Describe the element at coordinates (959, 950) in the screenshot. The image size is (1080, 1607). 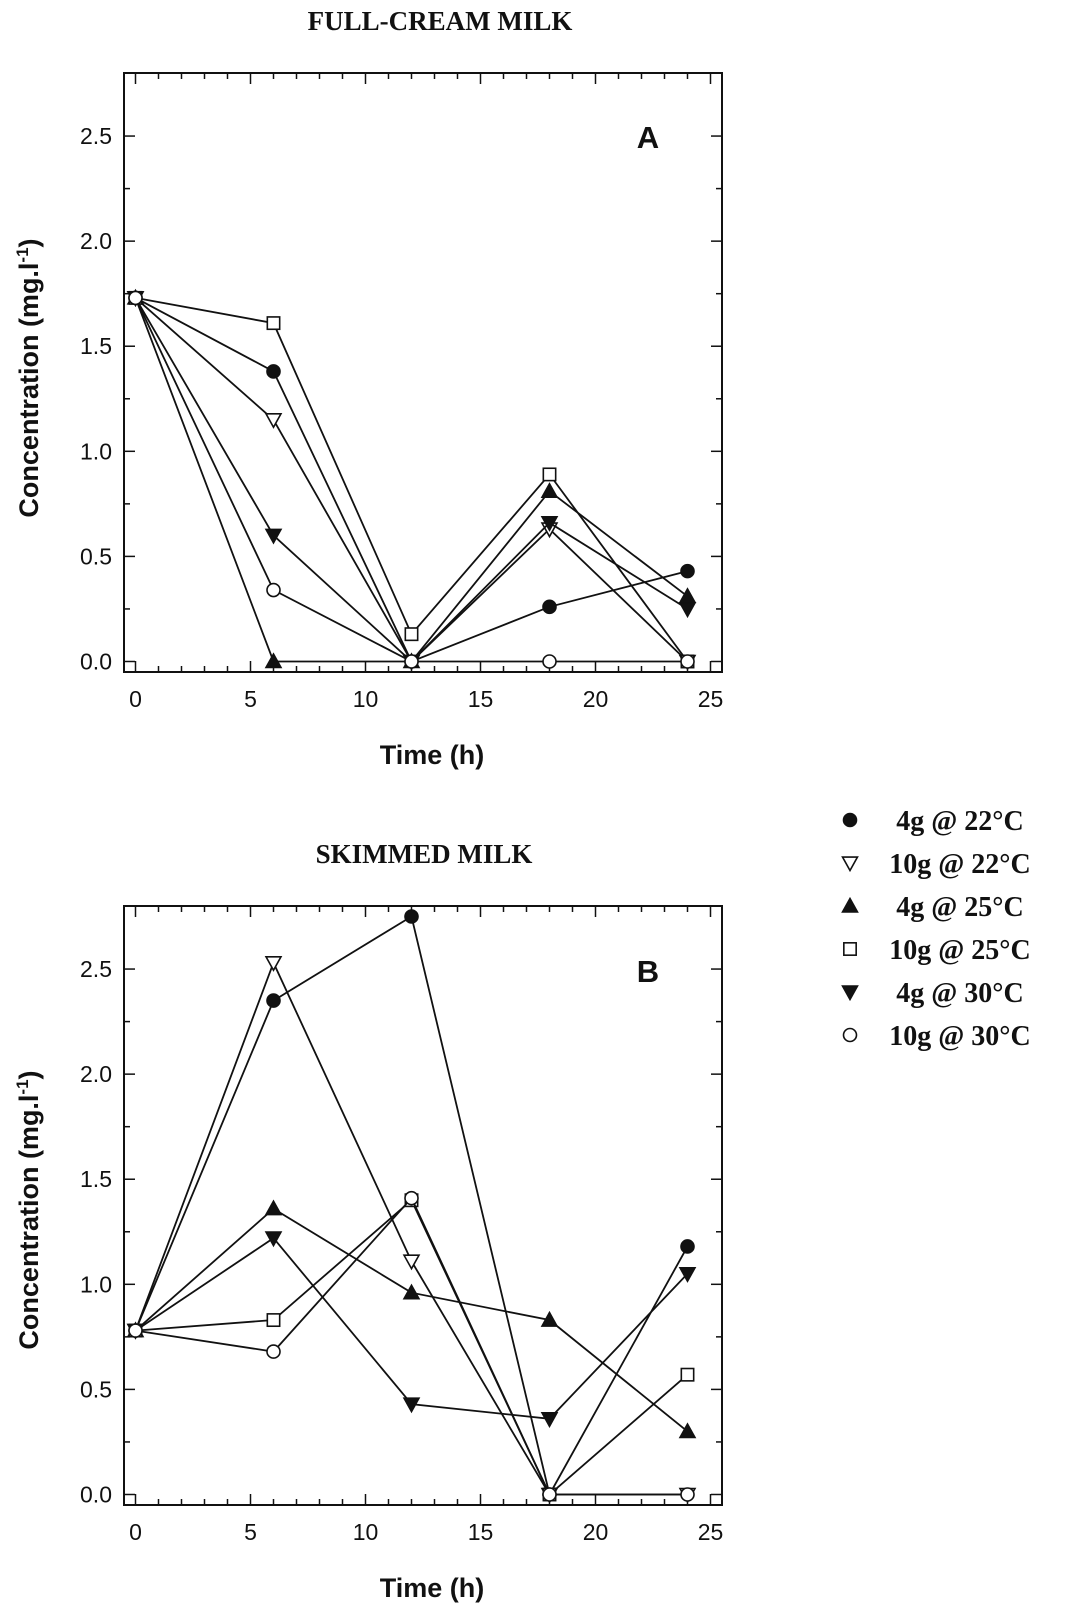
I see `legend-label: 10g @ 25°C` at that location.